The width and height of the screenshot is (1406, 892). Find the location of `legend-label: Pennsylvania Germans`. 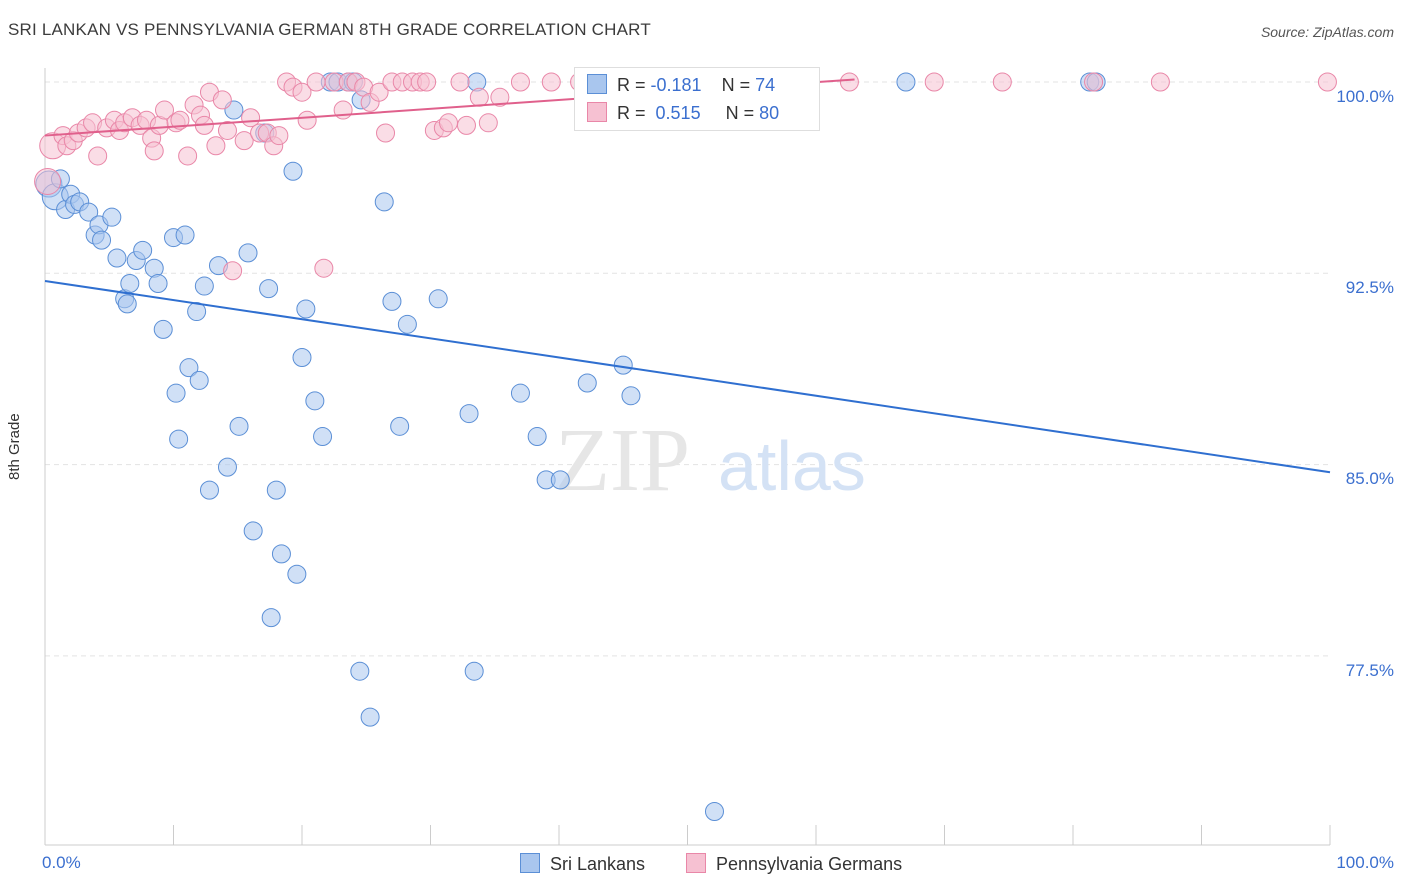

legend-label: Pennsylvania Germans is located at coordinates (809, 864).